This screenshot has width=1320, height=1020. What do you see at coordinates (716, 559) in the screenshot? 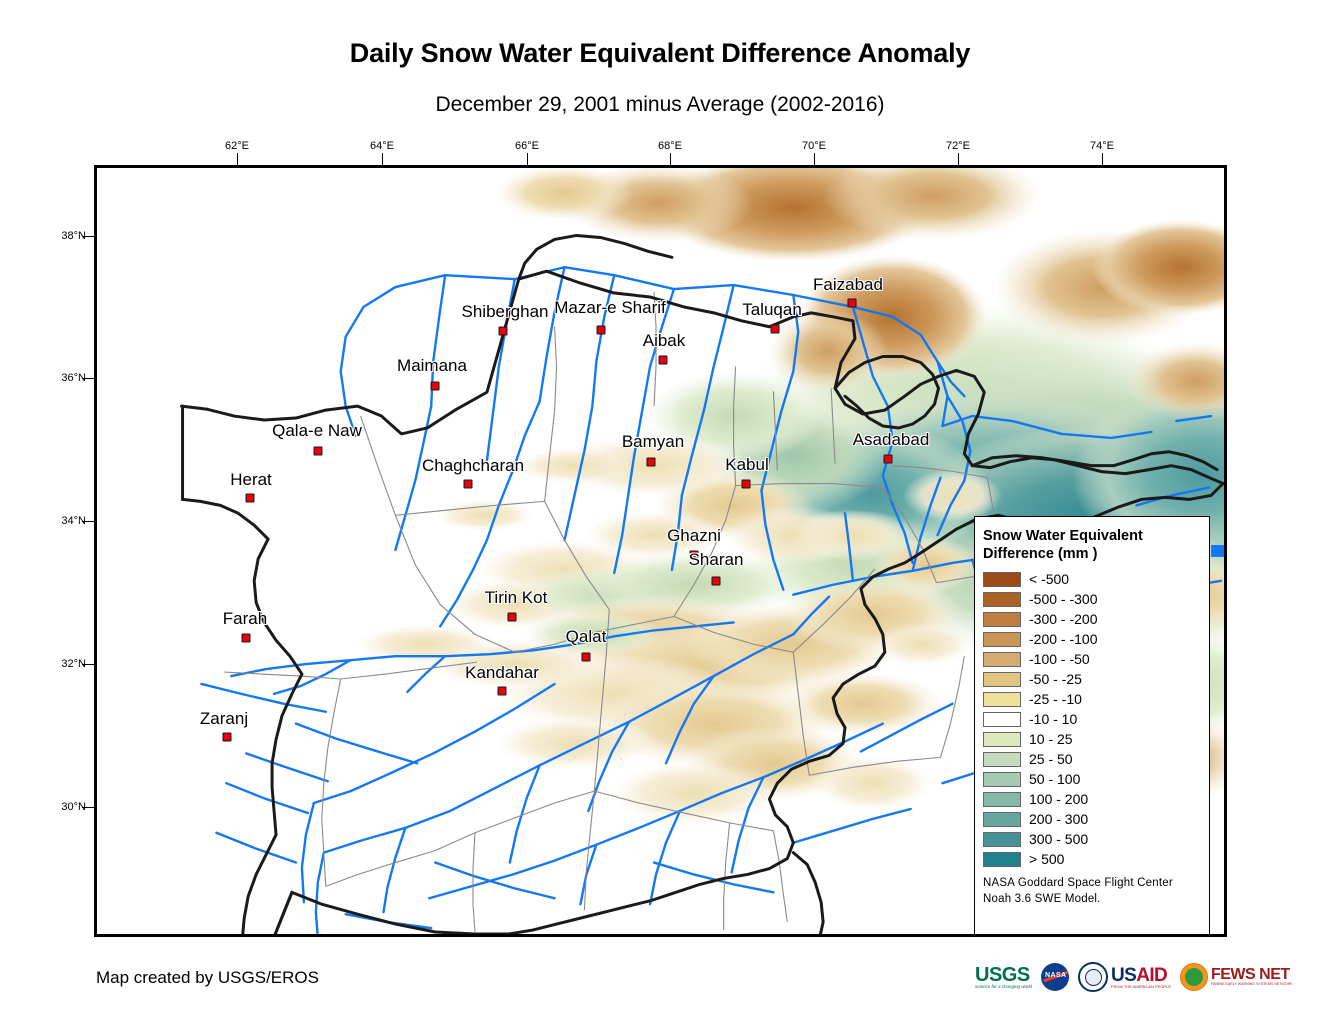
I see `city-label: Sharan` at bounding box center [716, 559].